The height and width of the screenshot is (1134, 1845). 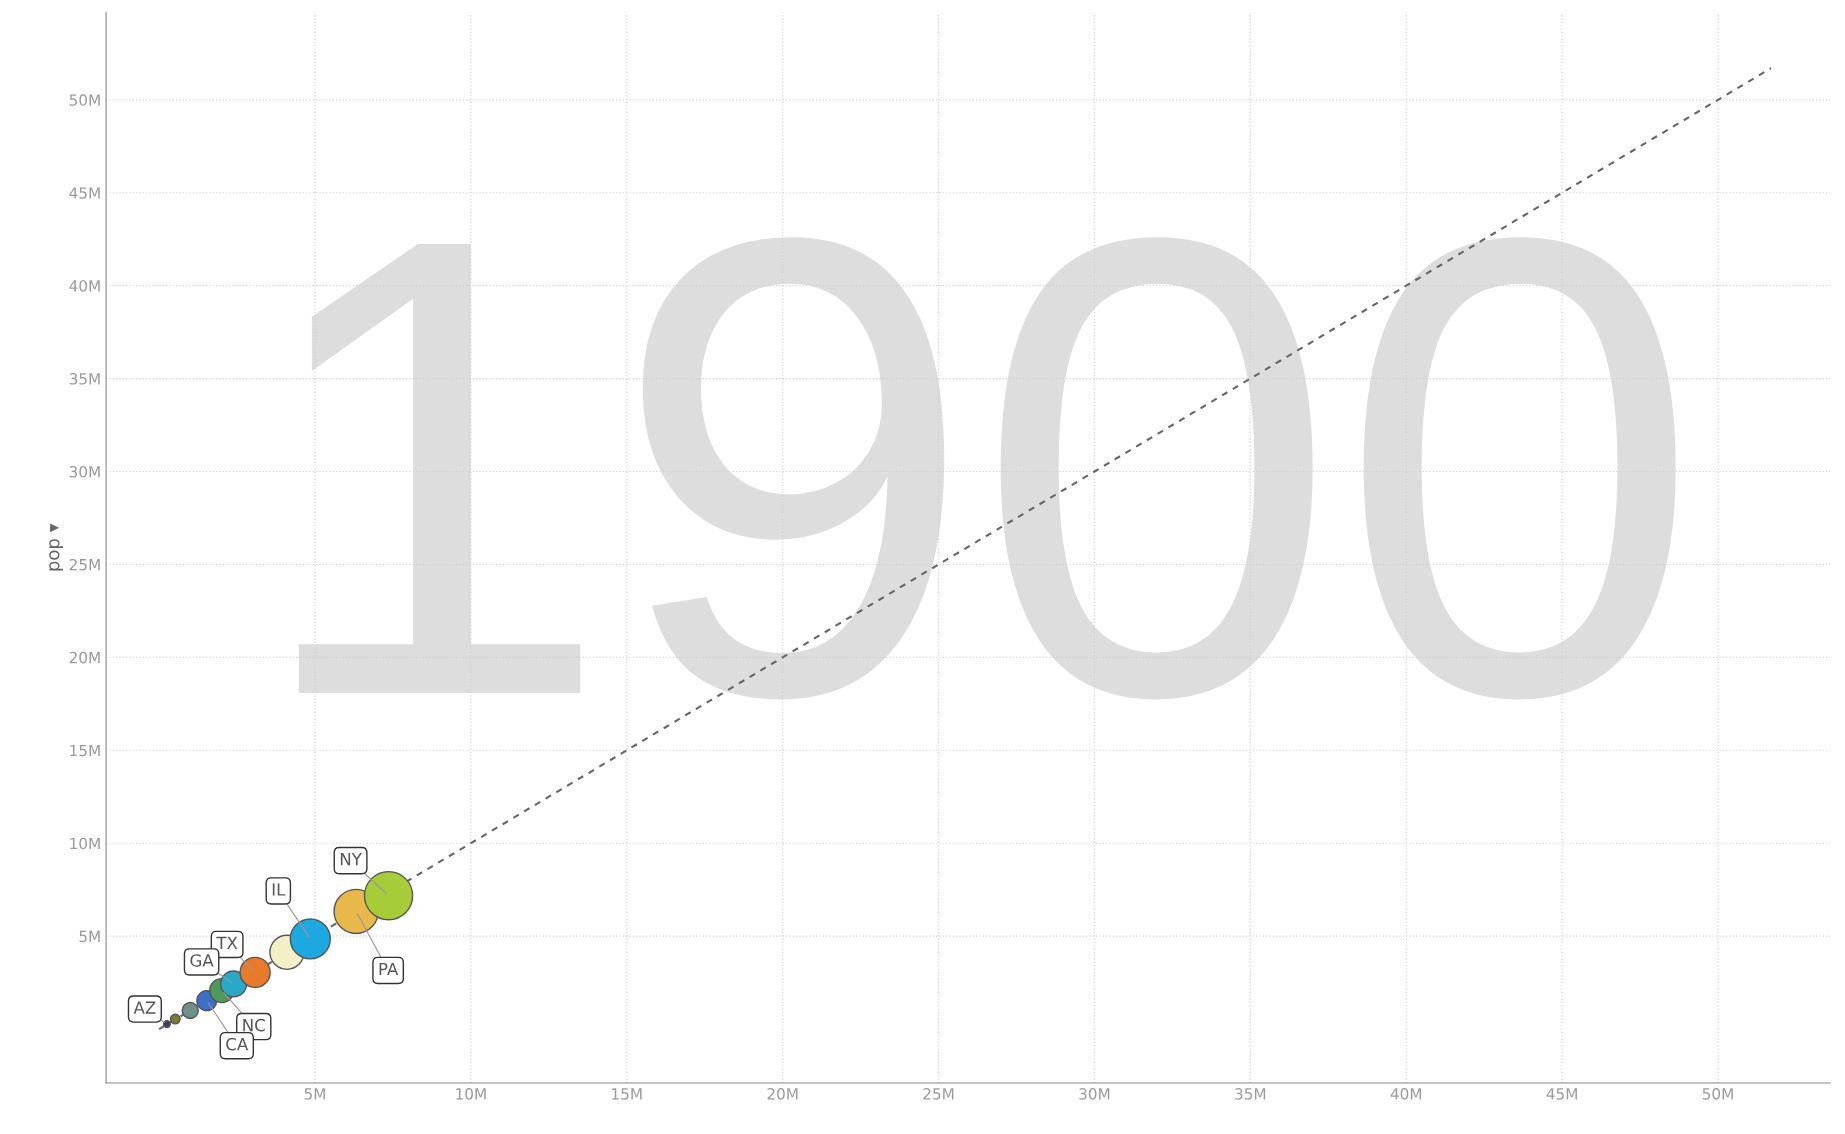 What do you see at coordinates (84, 471) in the screenshot?
I see `y-tick-label: 30M` at bounding box center [84, 471].